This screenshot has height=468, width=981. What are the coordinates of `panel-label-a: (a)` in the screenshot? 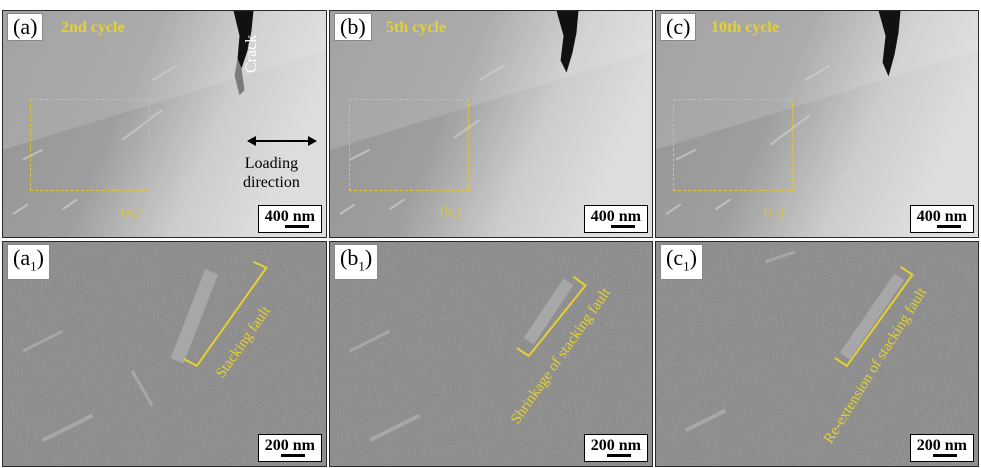 It's located at (25, 27).